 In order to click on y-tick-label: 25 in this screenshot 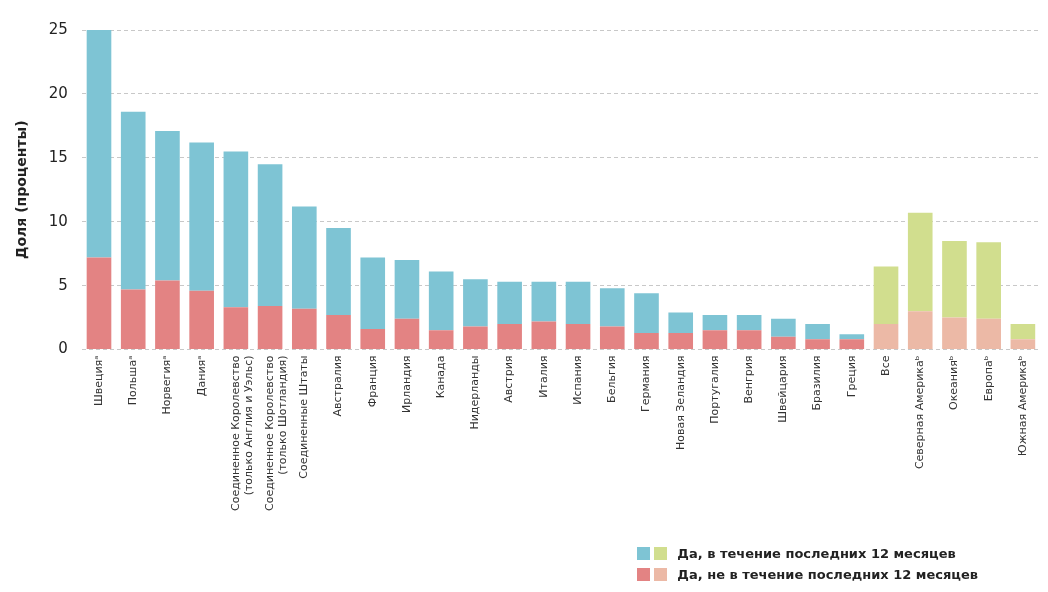, I will do `click(58, 28)`.